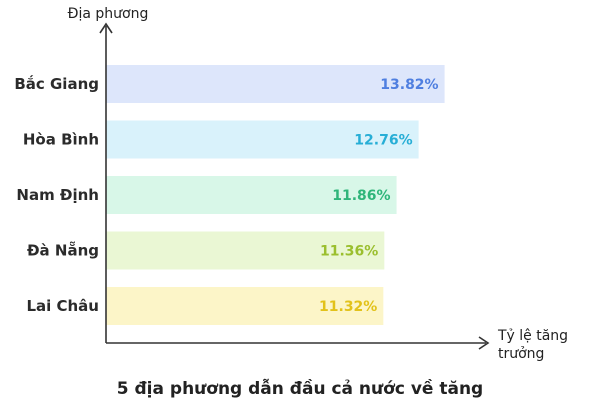  Describe the element at coordinates (484, 343) in the screenshot. I see `x-axis-arrow` at that location.